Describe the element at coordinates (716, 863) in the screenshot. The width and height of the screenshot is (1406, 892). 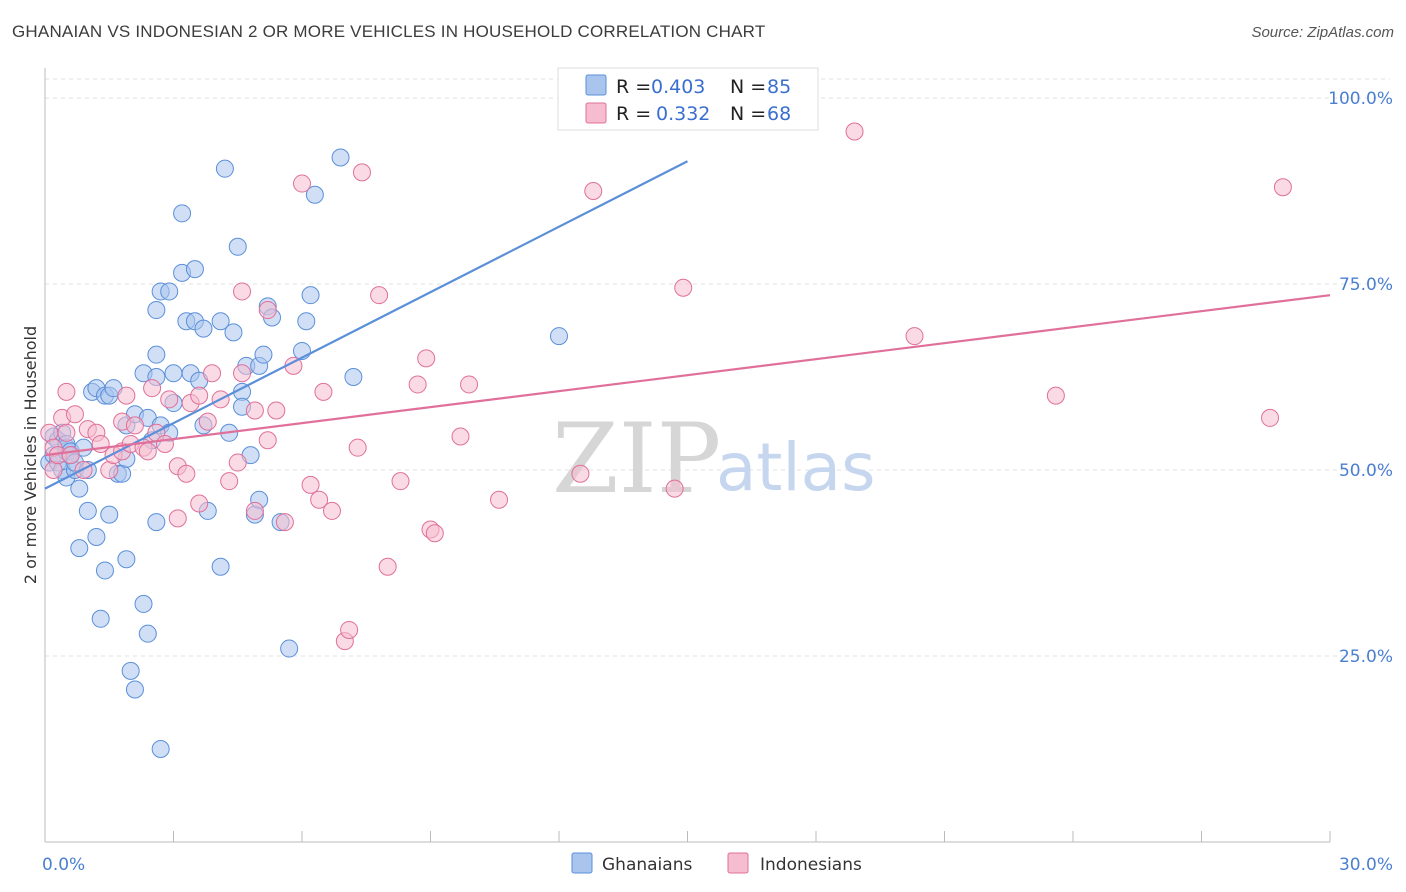
I see `bottom-legend: Ghanaians Indonesians` at that location.